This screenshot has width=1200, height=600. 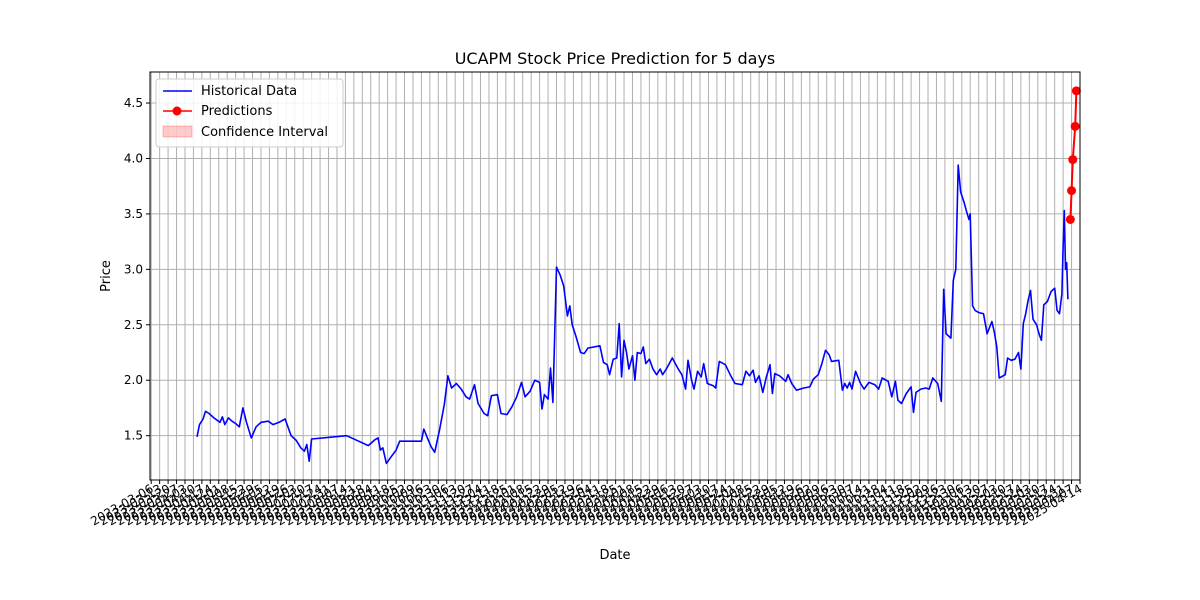 I want to click on legend-confidence-swatch, so click(x=177, y=131).